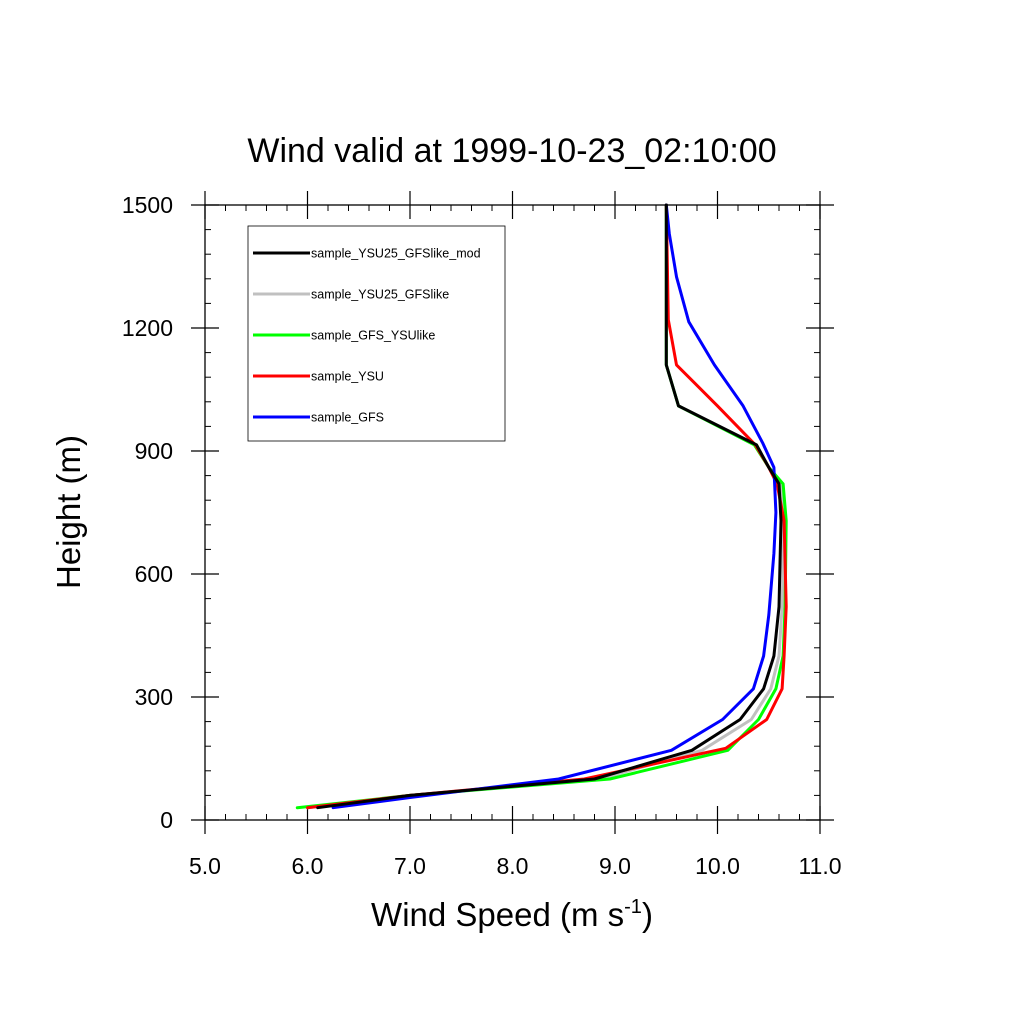 This screenshot has height=1024, width=1024. Describe the element at coordinates (819, 866) in the screenshot. I see `x-tick-label: 11.0` at that location.